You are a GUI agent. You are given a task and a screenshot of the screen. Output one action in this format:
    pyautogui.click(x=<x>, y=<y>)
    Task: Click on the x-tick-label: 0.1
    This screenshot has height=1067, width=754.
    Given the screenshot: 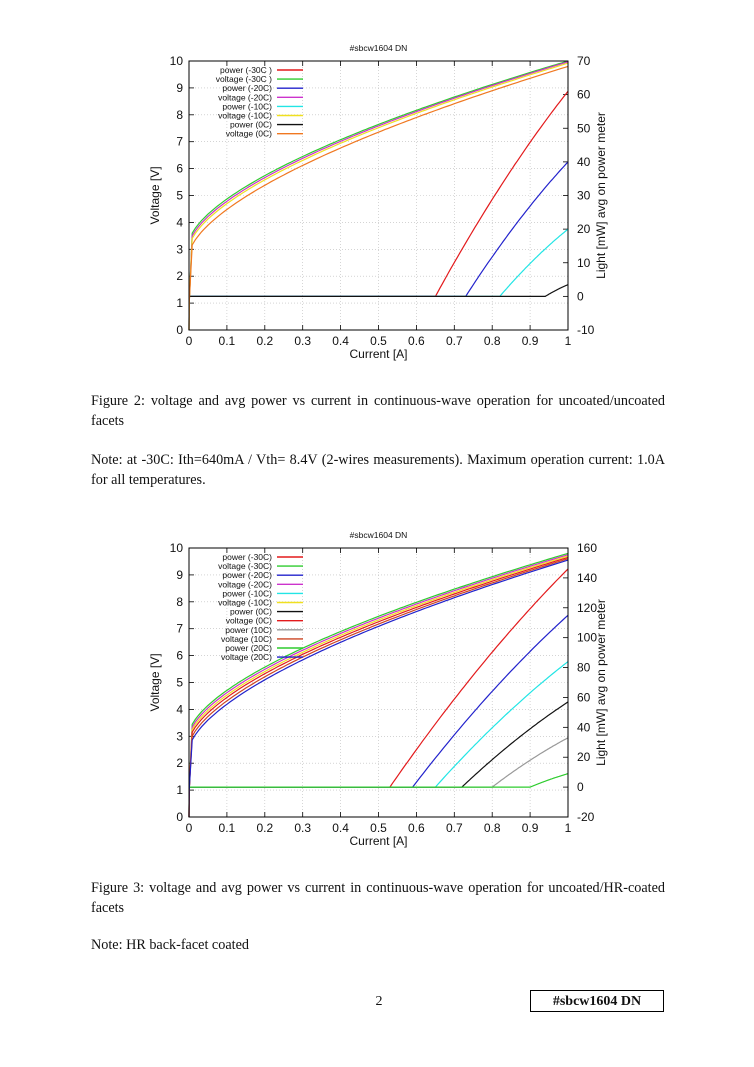 What is the action you would take?
    pyautogui.click(x=227, y=828)
    